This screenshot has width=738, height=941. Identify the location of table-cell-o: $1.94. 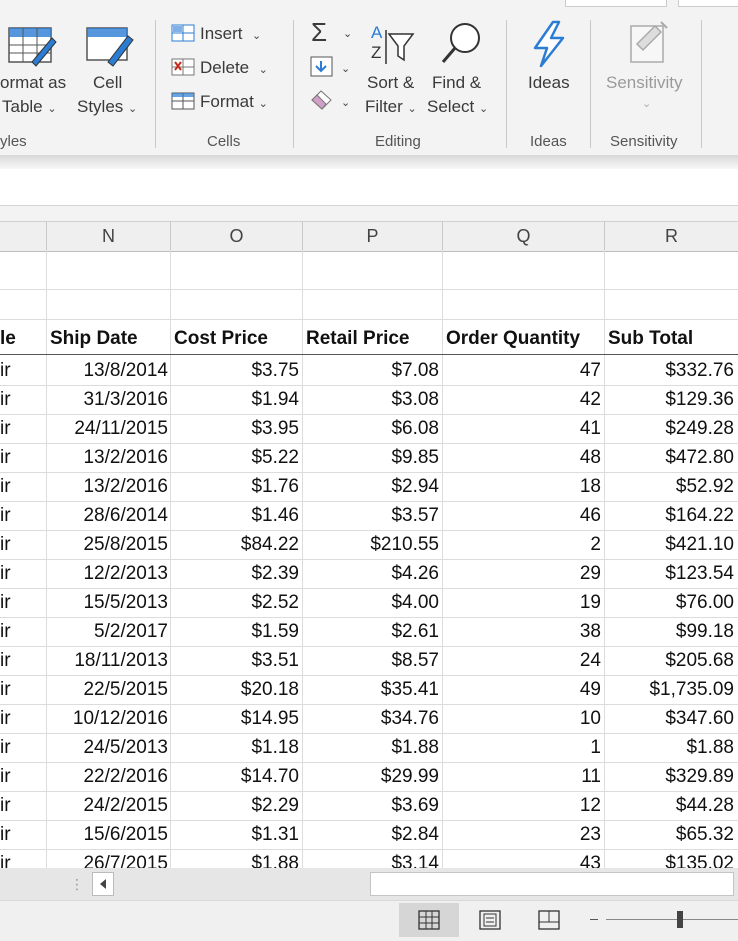
(275, 399).